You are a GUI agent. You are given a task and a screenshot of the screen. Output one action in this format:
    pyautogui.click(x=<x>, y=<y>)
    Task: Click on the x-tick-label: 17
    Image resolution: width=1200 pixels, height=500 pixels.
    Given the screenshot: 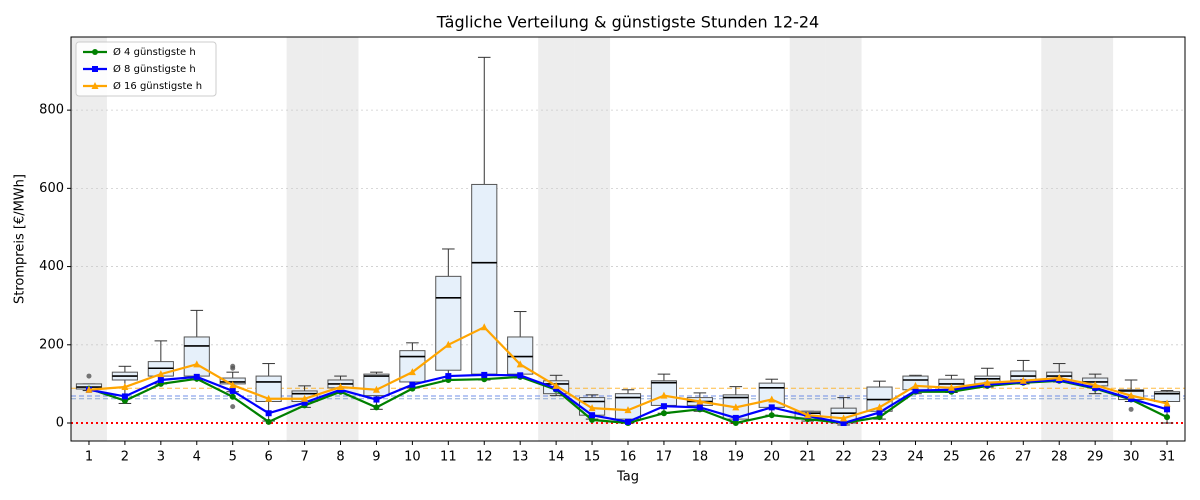 What is the action you would take?
    pyautogui.click(x=664, y=457)
    